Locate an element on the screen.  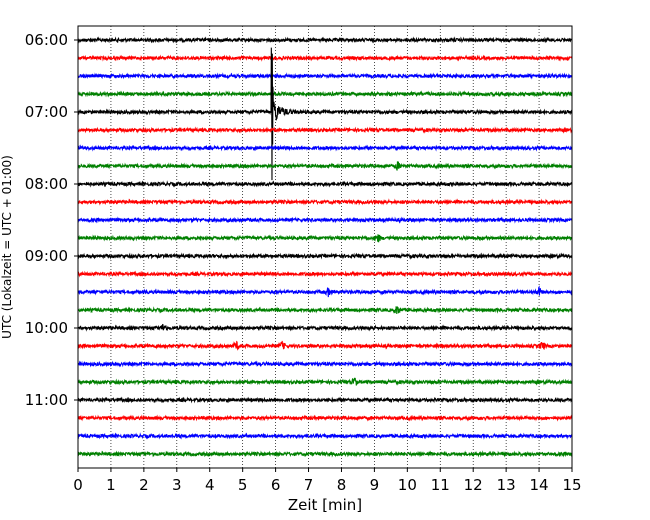
x-axis-label: Zeit [min] is located at coordinates (325, 505).